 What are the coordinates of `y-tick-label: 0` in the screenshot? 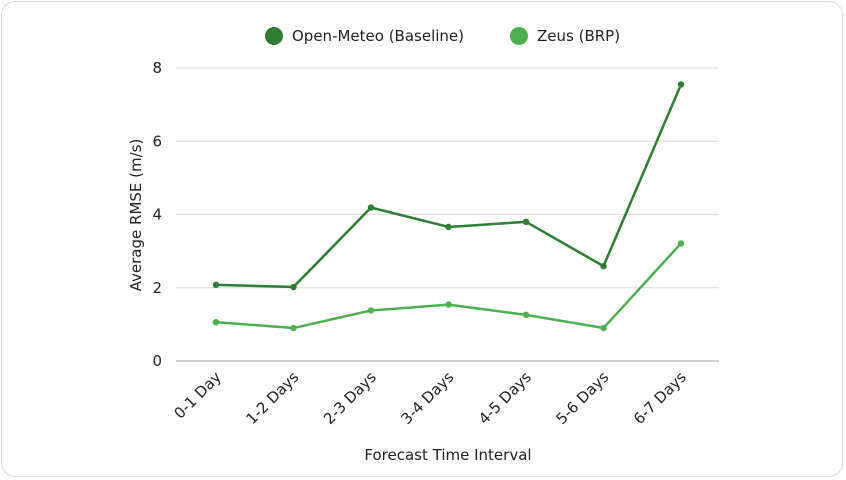 It's located at (157, 361).